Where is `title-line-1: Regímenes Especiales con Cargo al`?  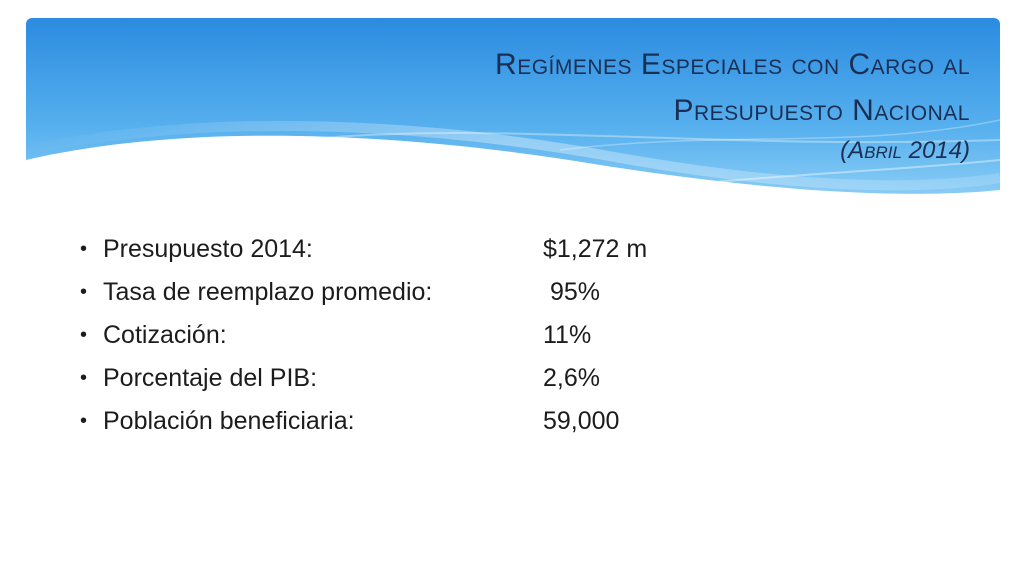 title-line-1: Regímenes Especiales con Cargo al is located at coordinates (732, 64).